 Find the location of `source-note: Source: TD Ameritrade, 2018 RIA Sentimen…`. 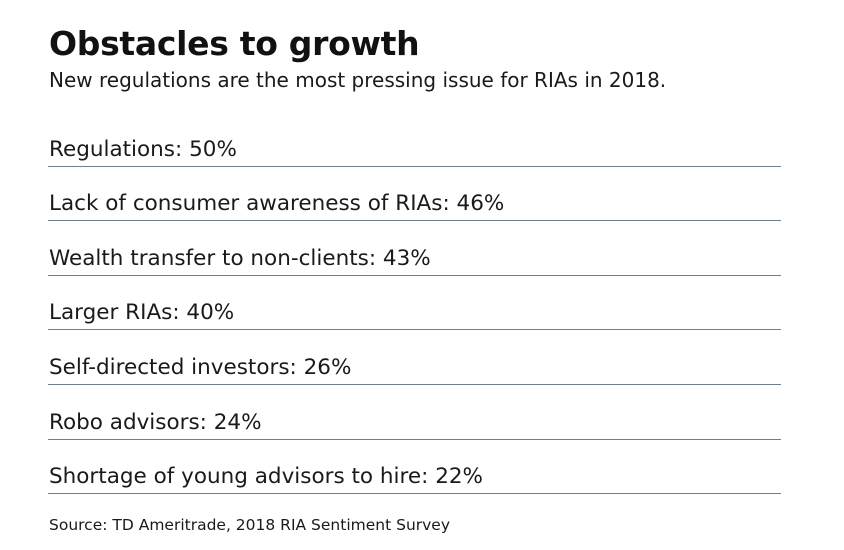

source-note: Source: TD Ameritrade, 2018 RIA Sentimen… is located at coordinates (250, 525).